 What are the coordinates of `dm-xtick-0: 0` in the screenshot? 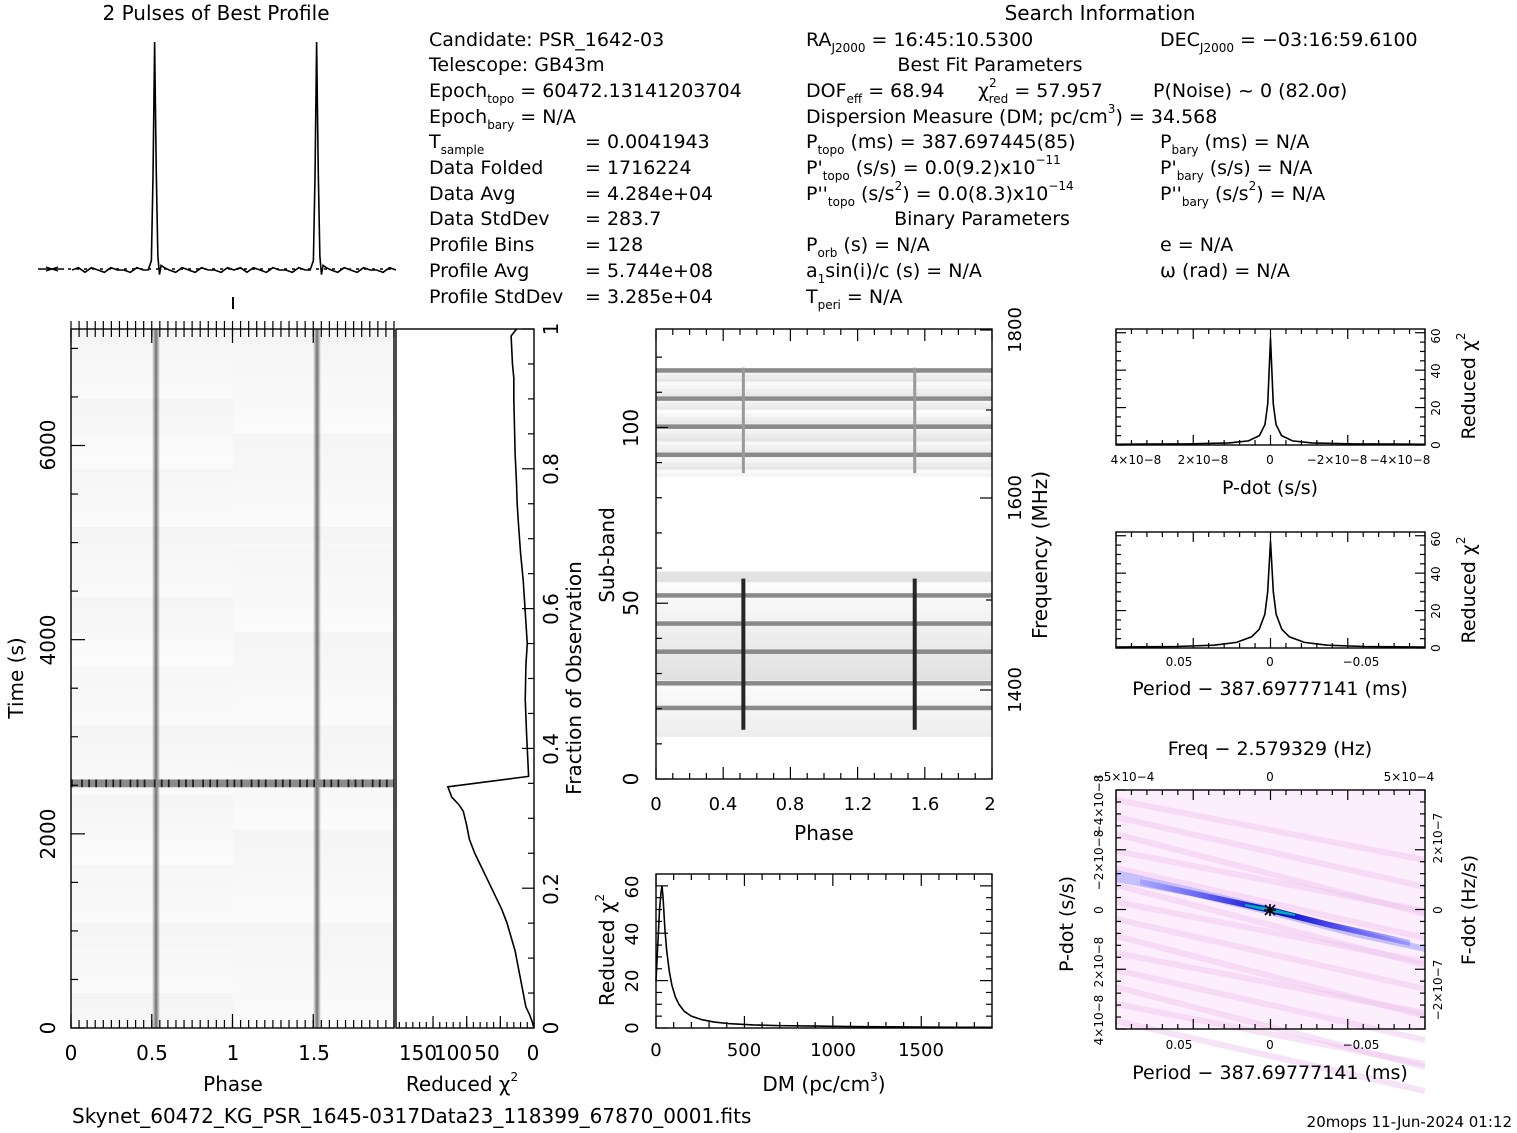 It's located at (655, 1050).